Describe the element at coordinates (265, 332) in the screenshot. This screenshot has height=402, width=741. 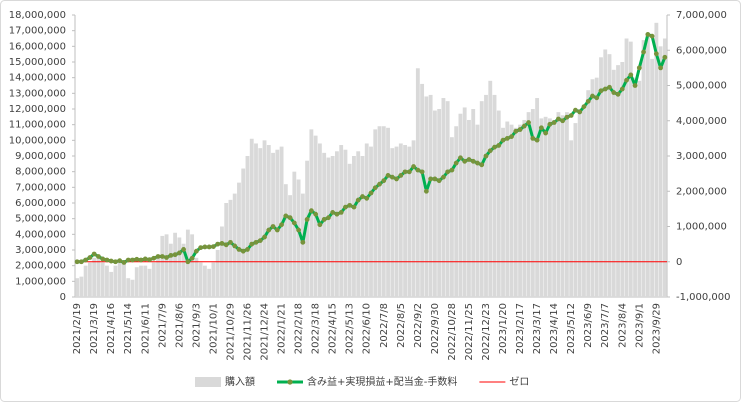
I see `x-tick-label: 2021/12/24` at that location.